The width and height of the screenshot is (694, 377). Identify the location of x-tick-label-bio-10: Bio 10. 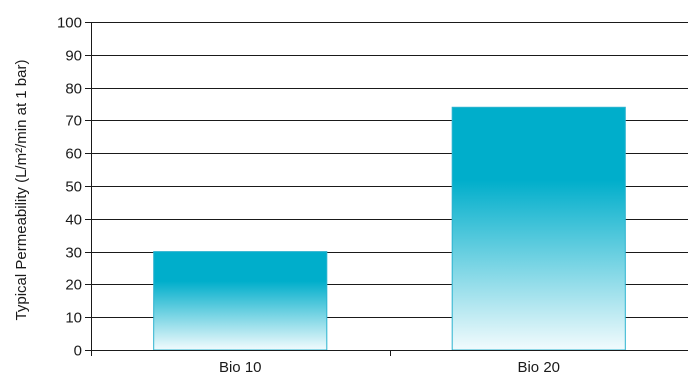
(240, 367).